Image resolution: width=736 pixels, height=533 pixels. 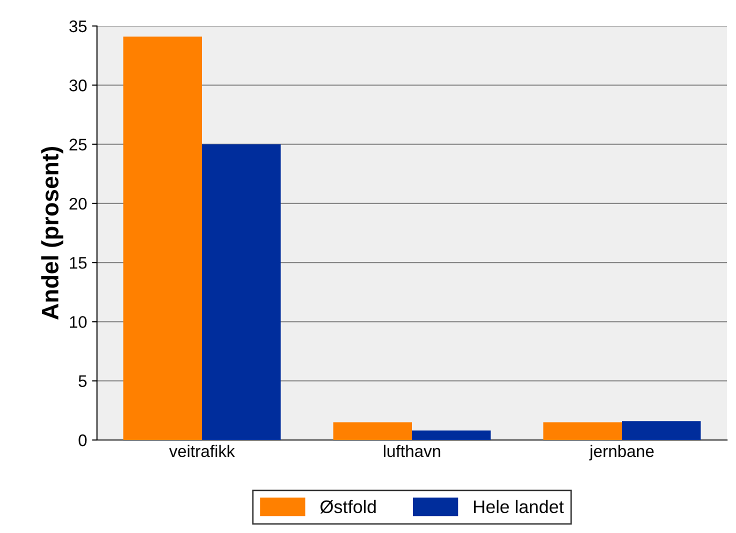 I want to click on legend-label: Hele landet, so click(x=519, y=507).